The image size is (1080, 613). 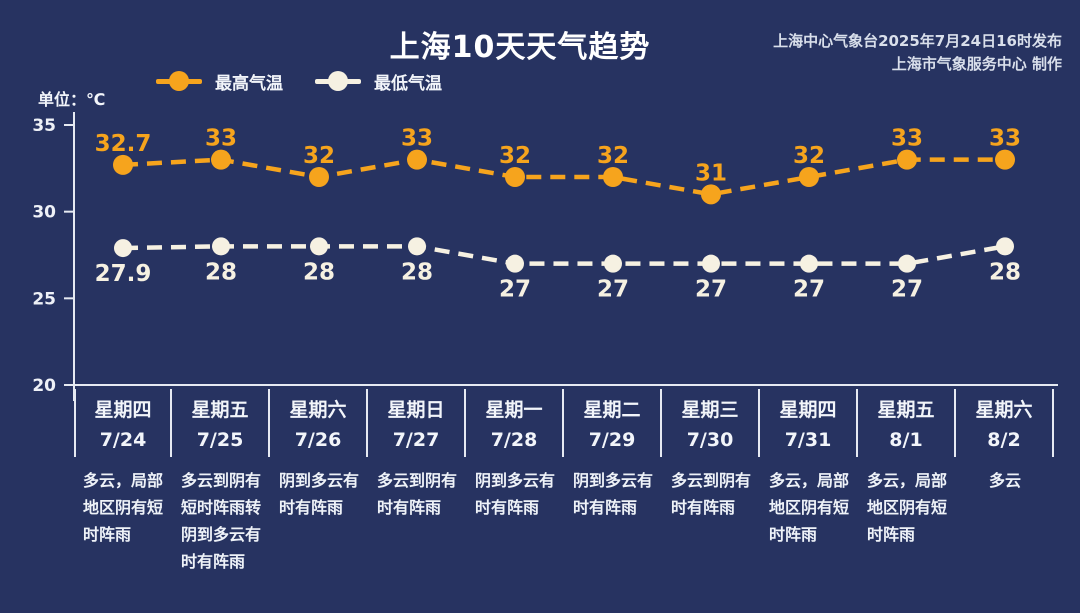 I want to click on legend-item-min-temp: 最低气温, so click(x=378, y=81).